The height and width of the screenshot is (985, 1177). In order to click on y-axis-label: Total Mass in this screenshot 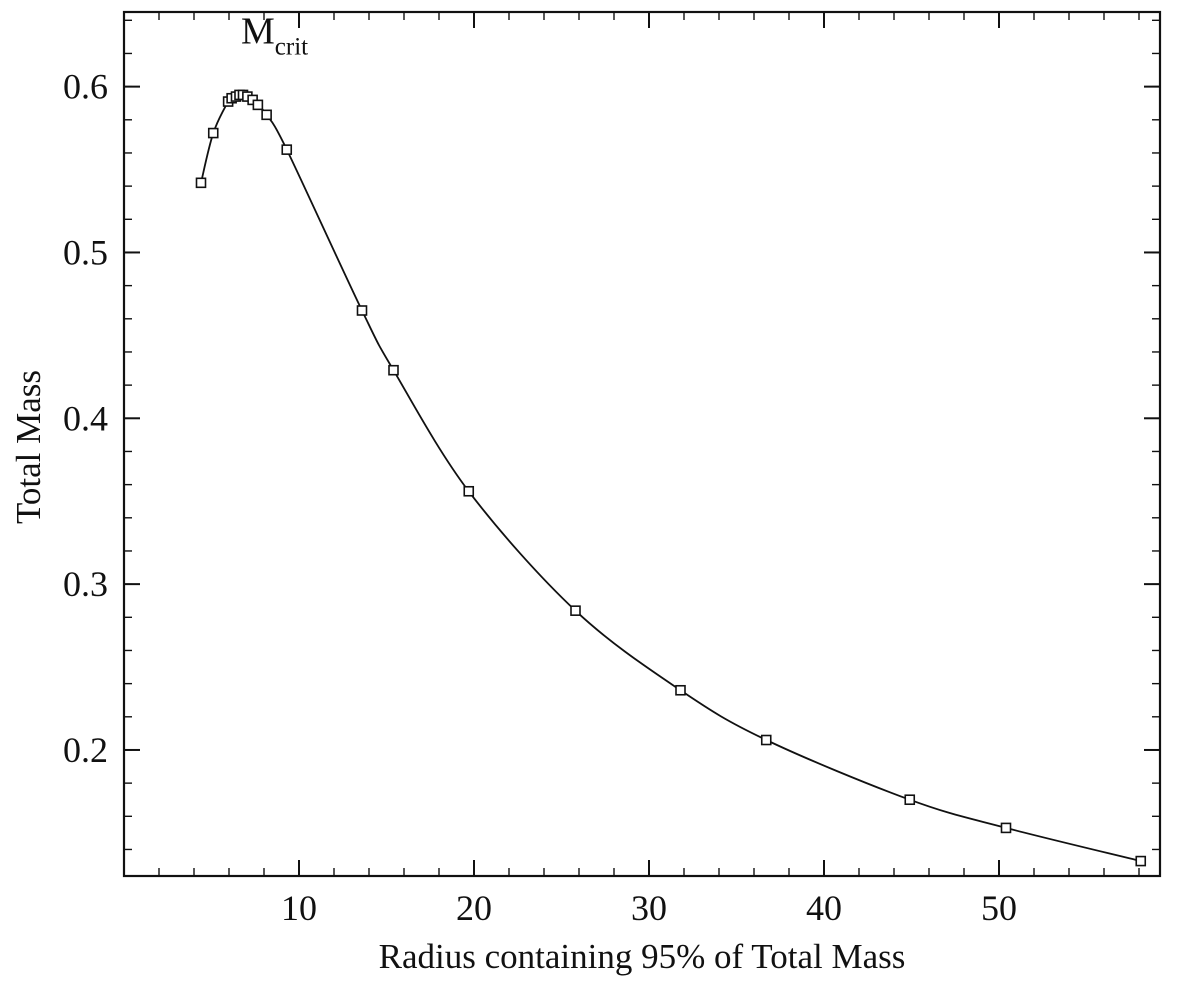, I will do `click(28, 447)`.